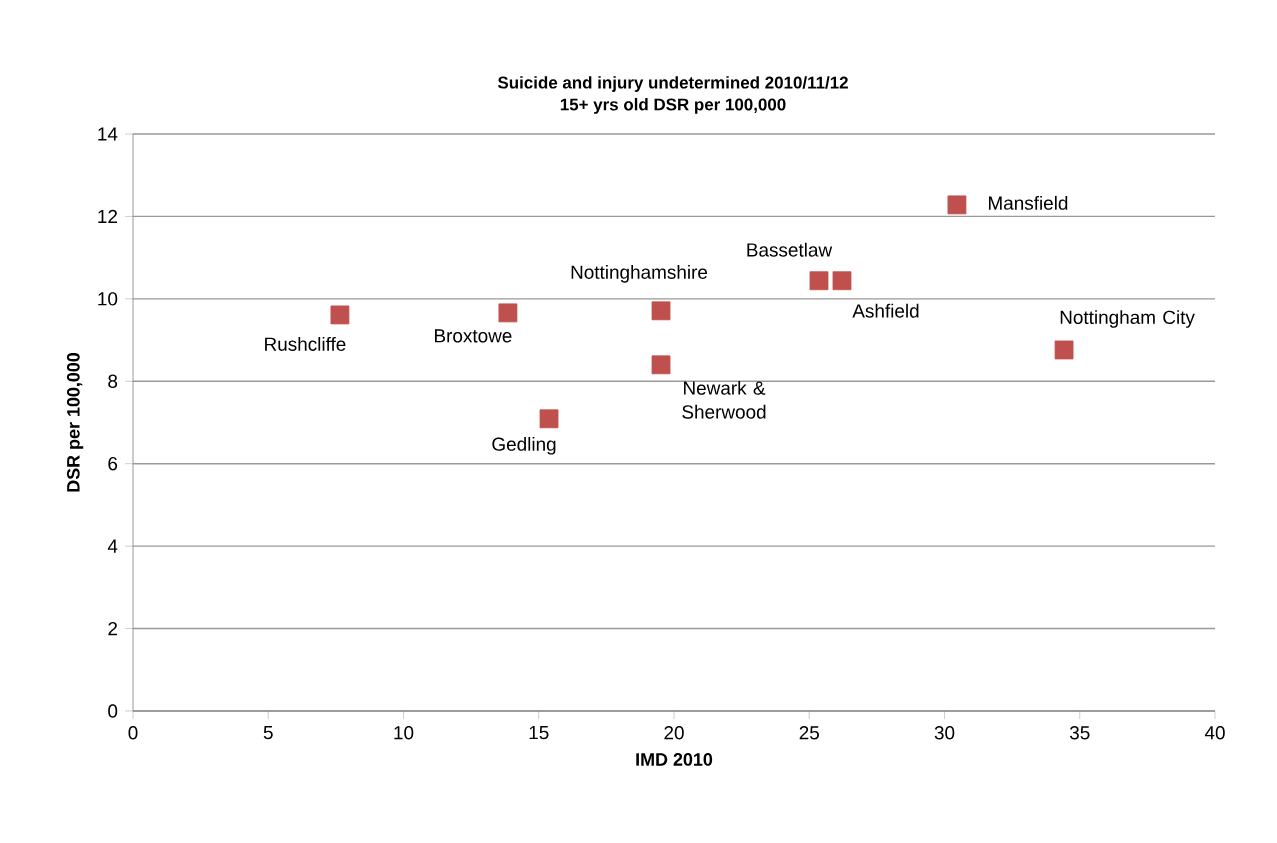 This screenshot has height=843, width=1277. I want to click on x-tick-label: 15, so click(539, 733).